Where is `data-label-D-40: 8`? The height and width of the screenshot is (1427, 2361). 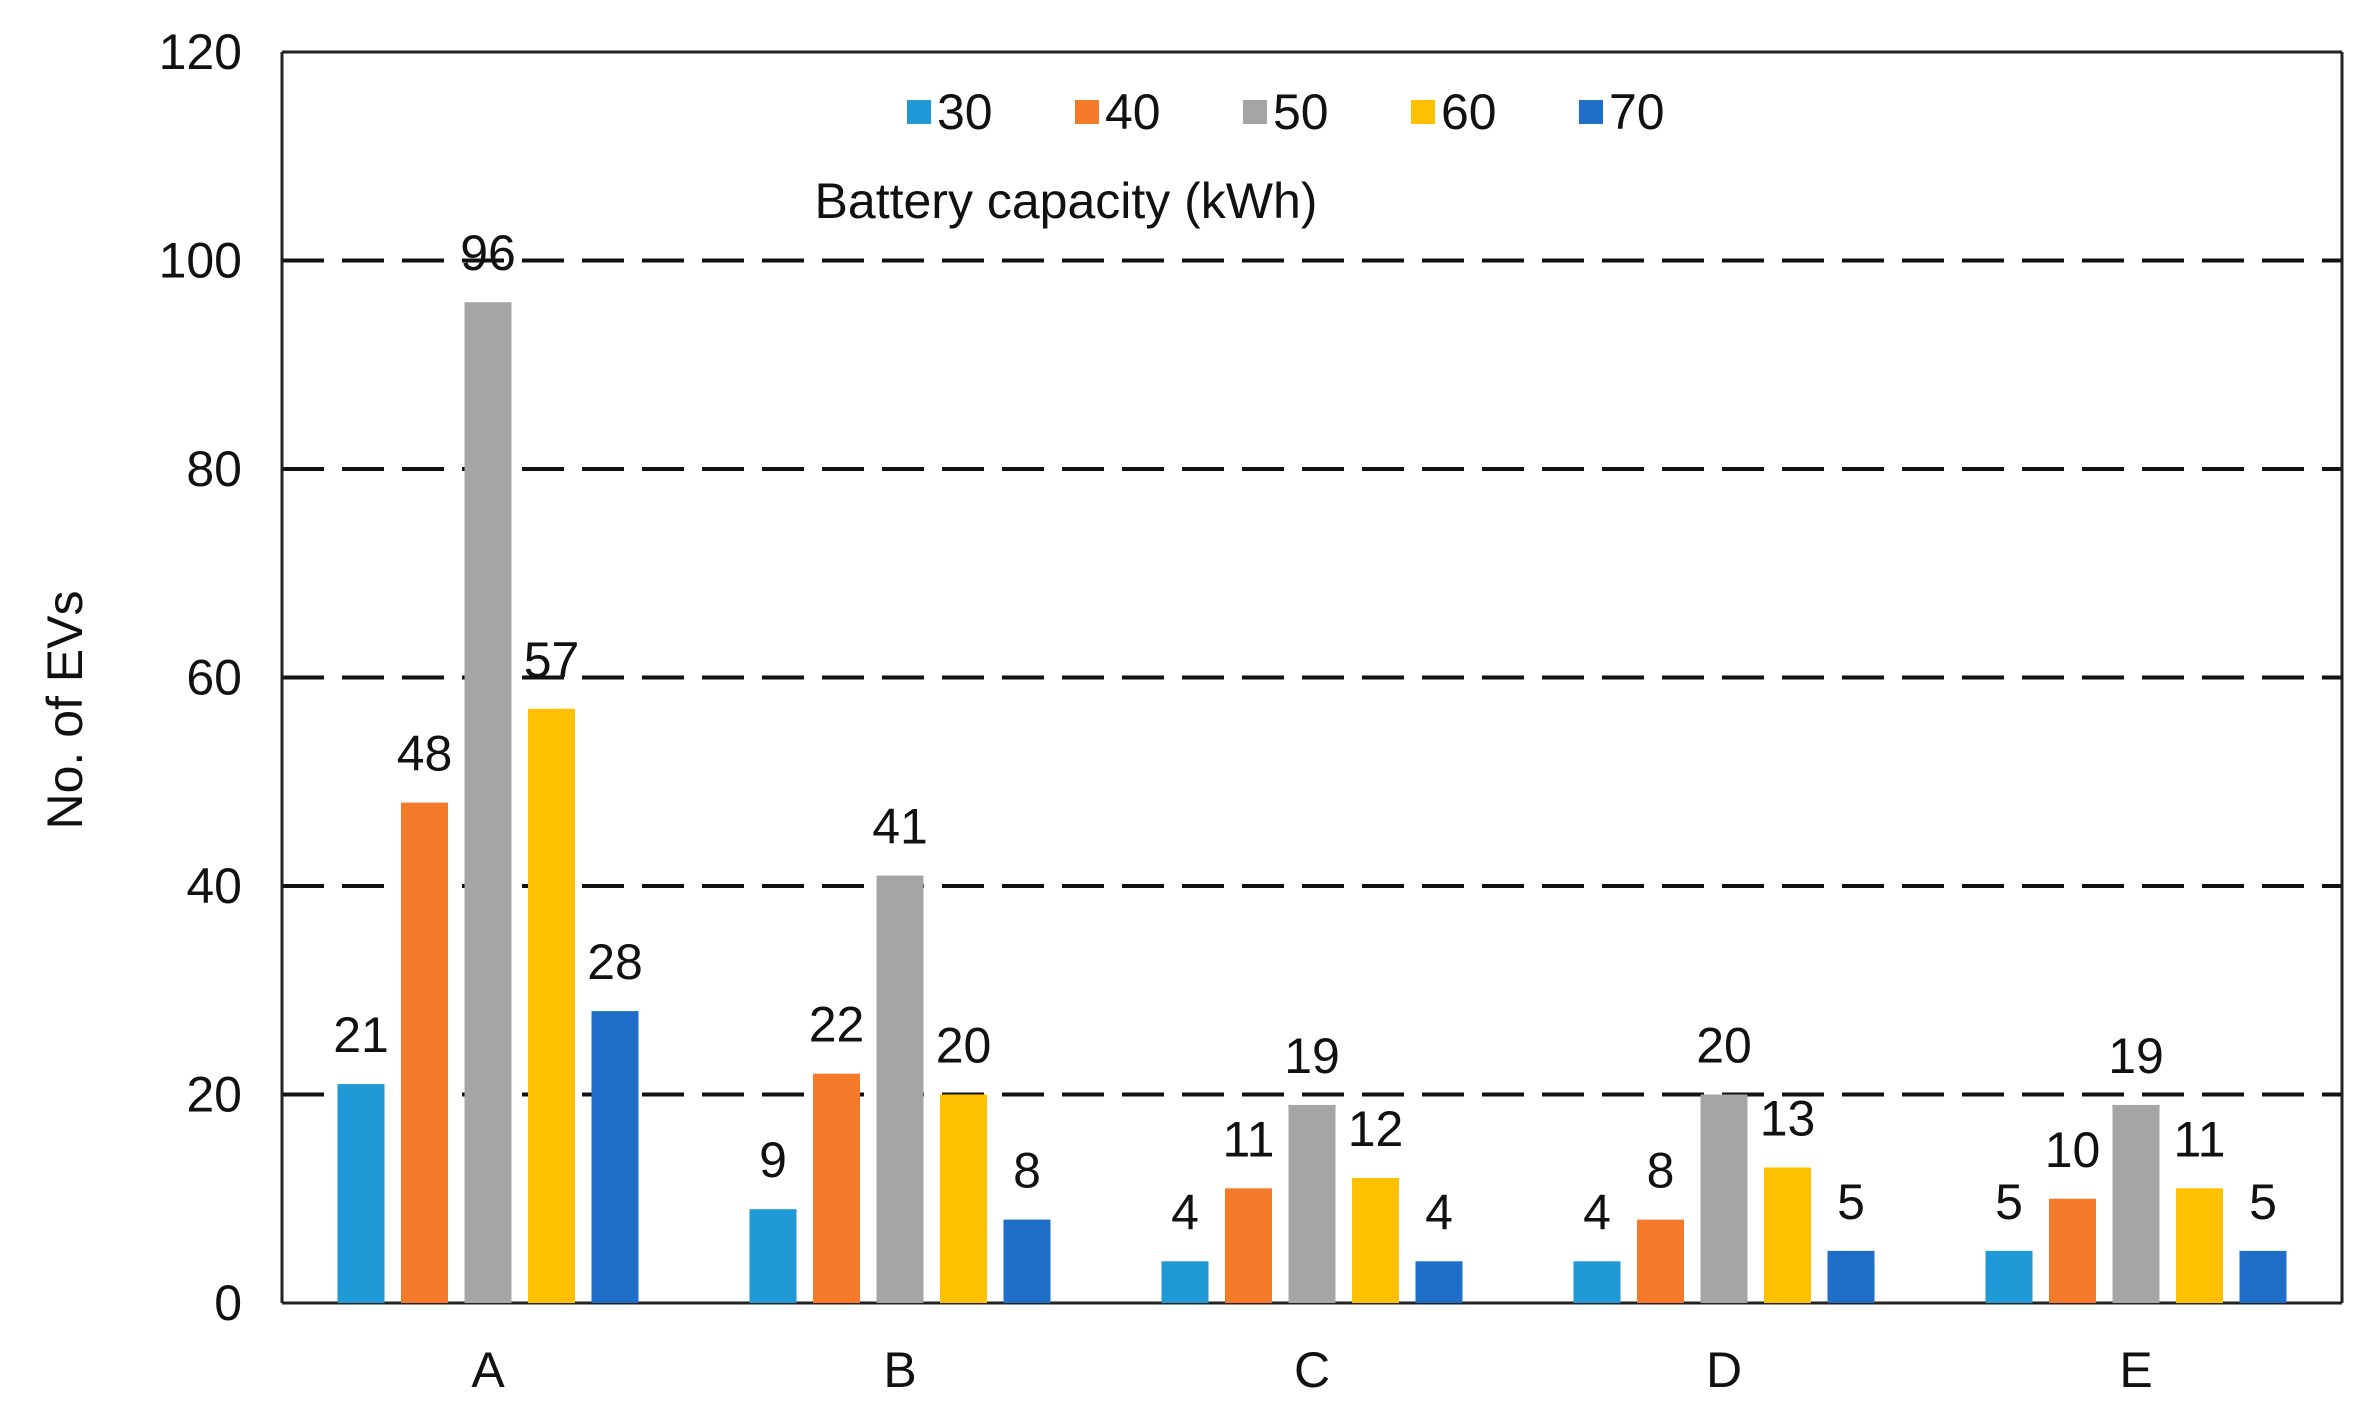
data-label-D-40: 8 is located at coordinates (1661, 1171).